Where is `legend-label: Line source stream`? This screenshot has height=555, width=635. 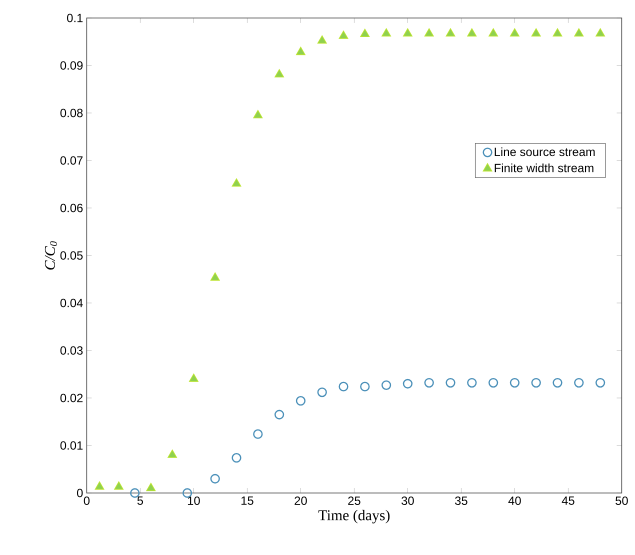 legend-label: Line source stream is located at coordinates (544, 151).